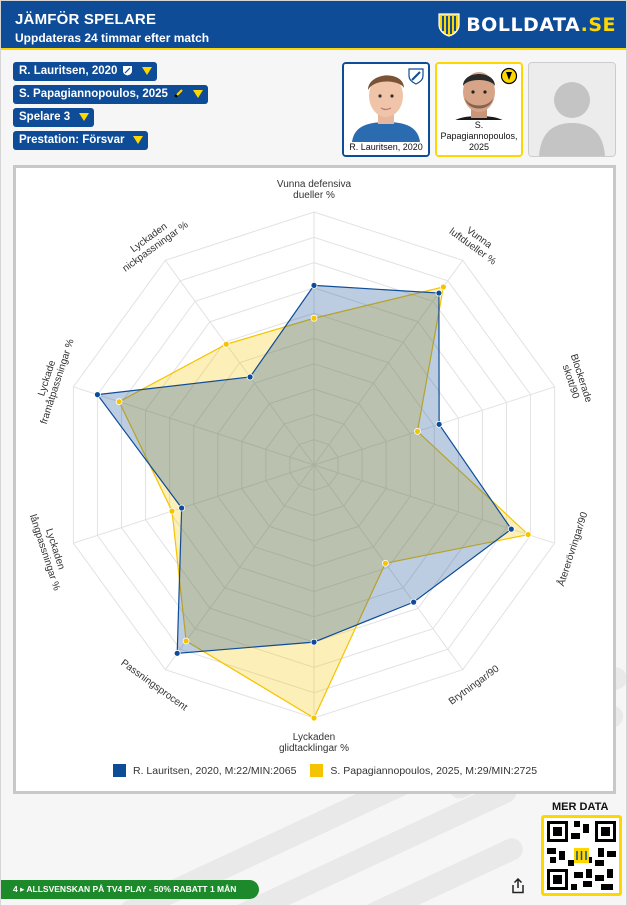 Image resolution: width=627 pixels, height=906 pixels. I want to click on legend-item-player1: R. Lauritsen, 2020, M:22/MIN:2065, so click(204, 770).